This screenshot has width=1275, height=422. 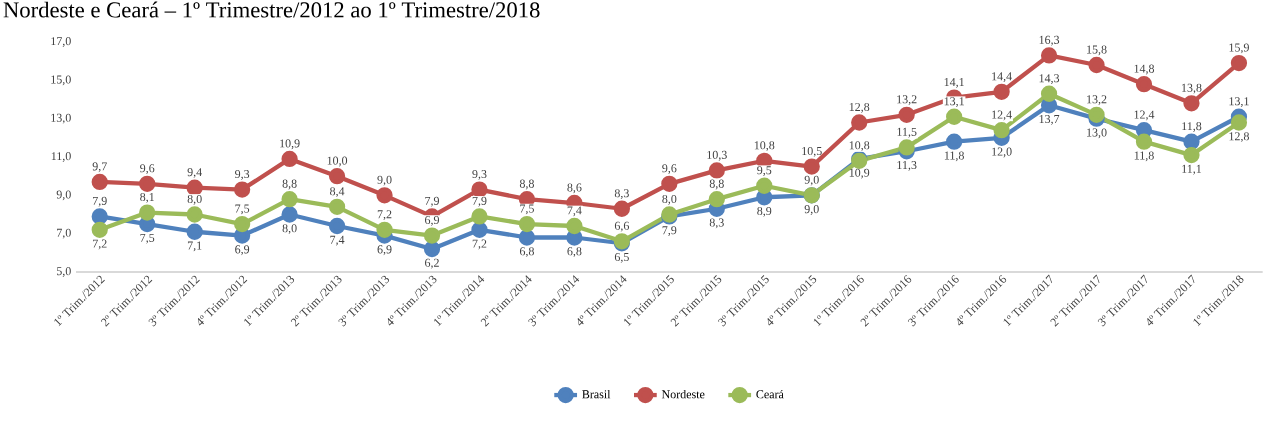 What do you see at coordinates (621, 258) in the screenshot?
I see `data-label: 6,5` at bounding box center [621, 258].